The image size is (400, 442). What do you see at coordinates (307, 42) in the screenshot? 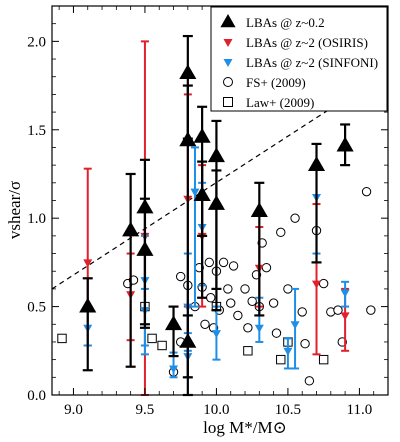
I see `legend-label: LBAs @ z~2 (OSIRIS)` at bounding box center [307, 42].